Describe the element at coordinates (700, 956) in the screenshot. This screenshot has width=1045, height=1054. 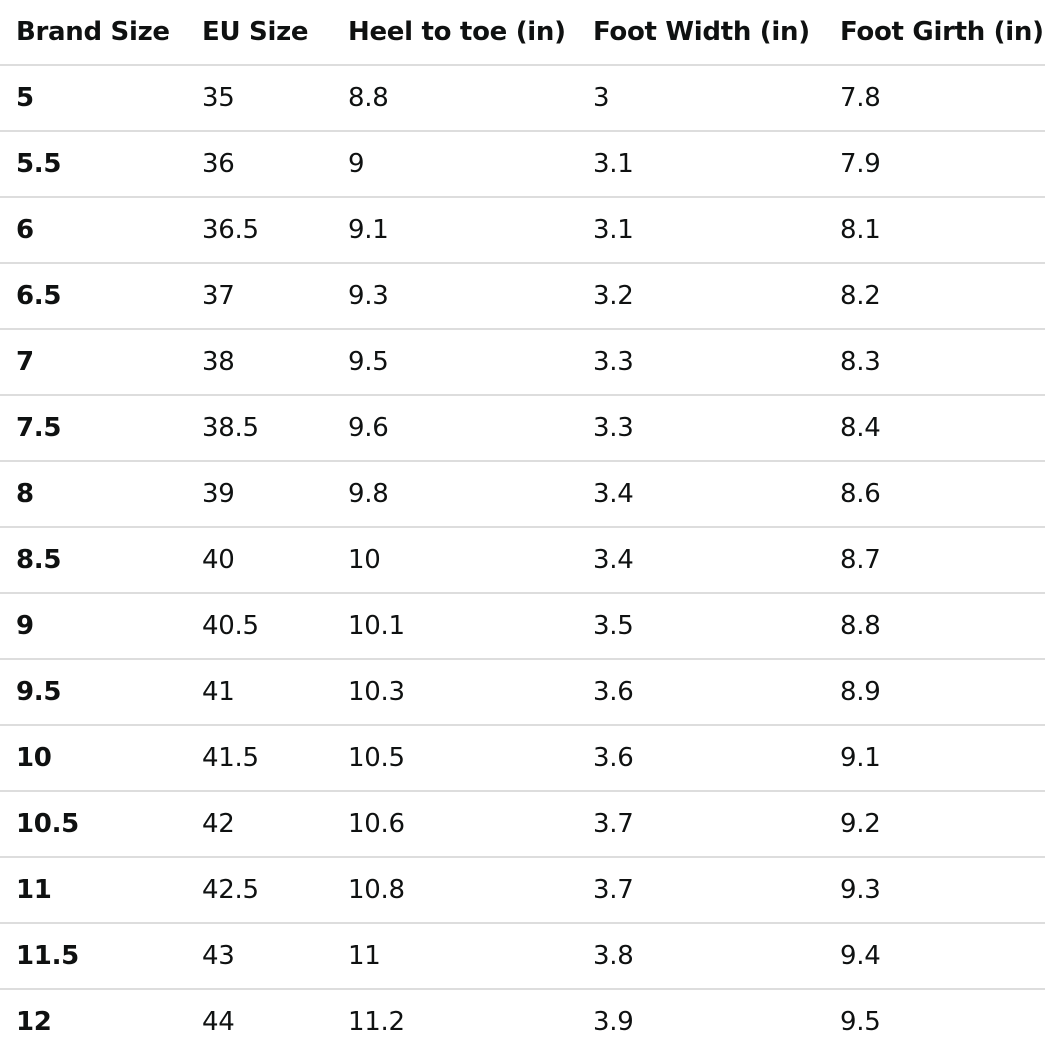
I see `cell-foot-width: 3.8` at that location.